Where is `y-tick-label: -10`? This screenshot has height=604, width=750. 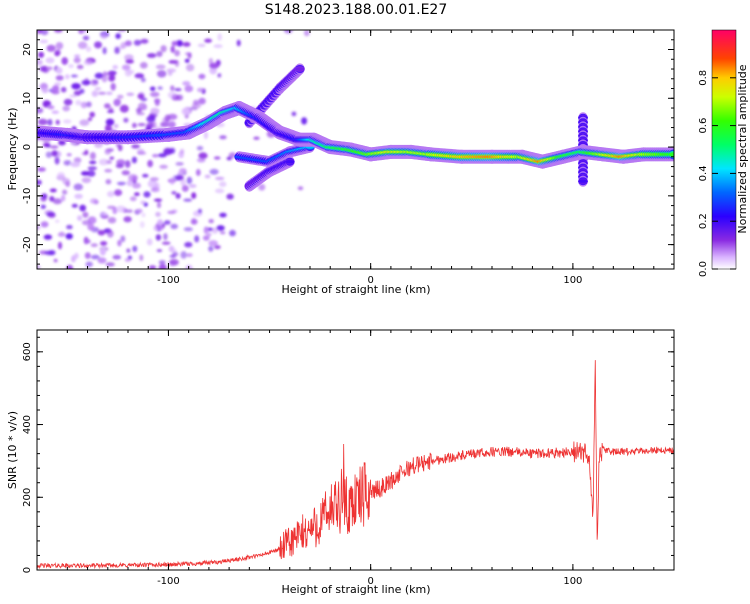
y-tick-label: -10 is located at coordinates (27, 196).